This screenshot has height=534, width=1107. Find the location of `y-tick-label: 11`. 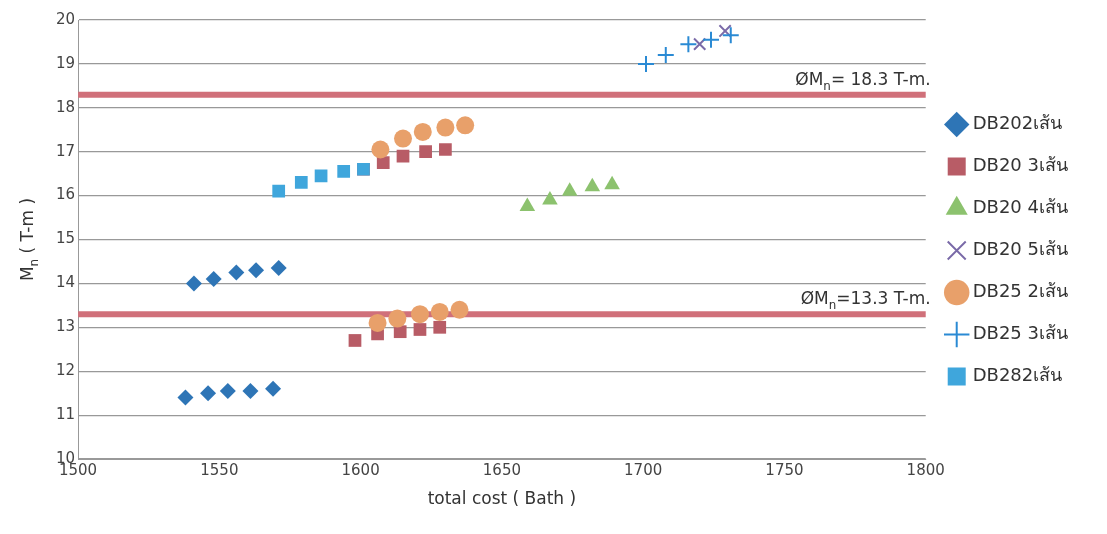

y-tick-label: 11 is located at coordinates (65, 413).